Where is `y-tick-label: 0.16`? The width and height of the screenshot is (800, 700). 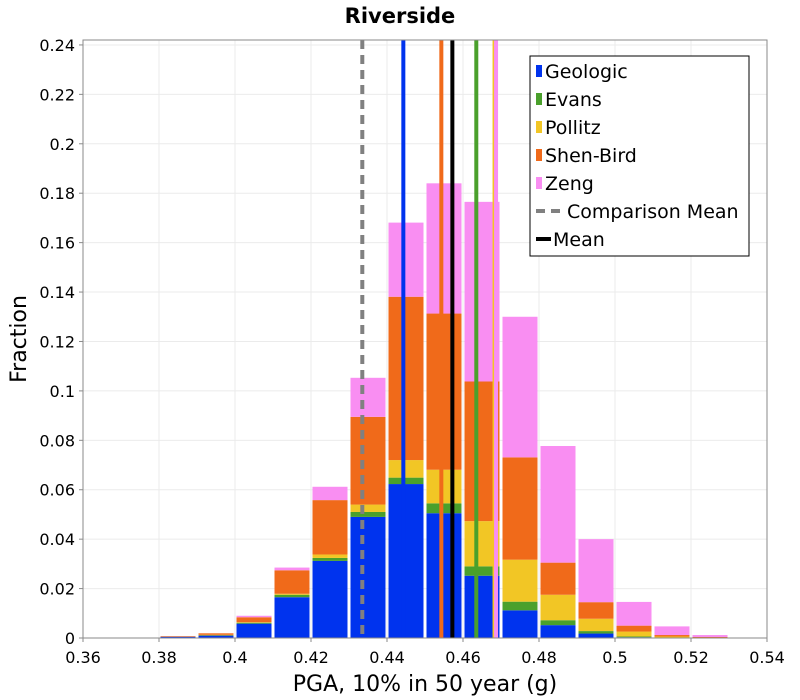 y-tick-label: 0.16 is located at coordinates (57, 243).